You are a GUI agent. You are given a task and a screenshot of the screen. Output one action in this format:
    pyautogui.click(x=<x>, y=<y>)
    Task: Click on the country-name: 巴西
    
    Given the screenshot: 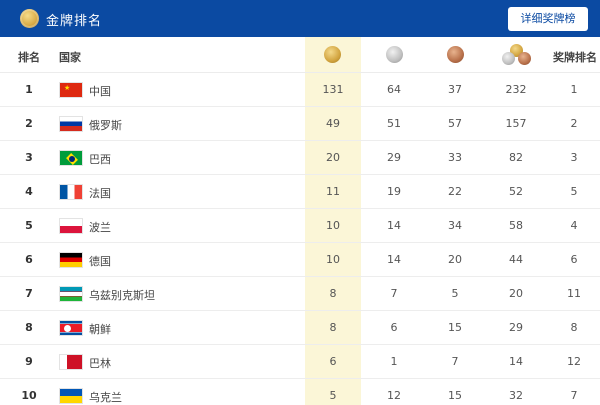 What is the action you would take?
    pyautogui.click(x=100, y=159)
    